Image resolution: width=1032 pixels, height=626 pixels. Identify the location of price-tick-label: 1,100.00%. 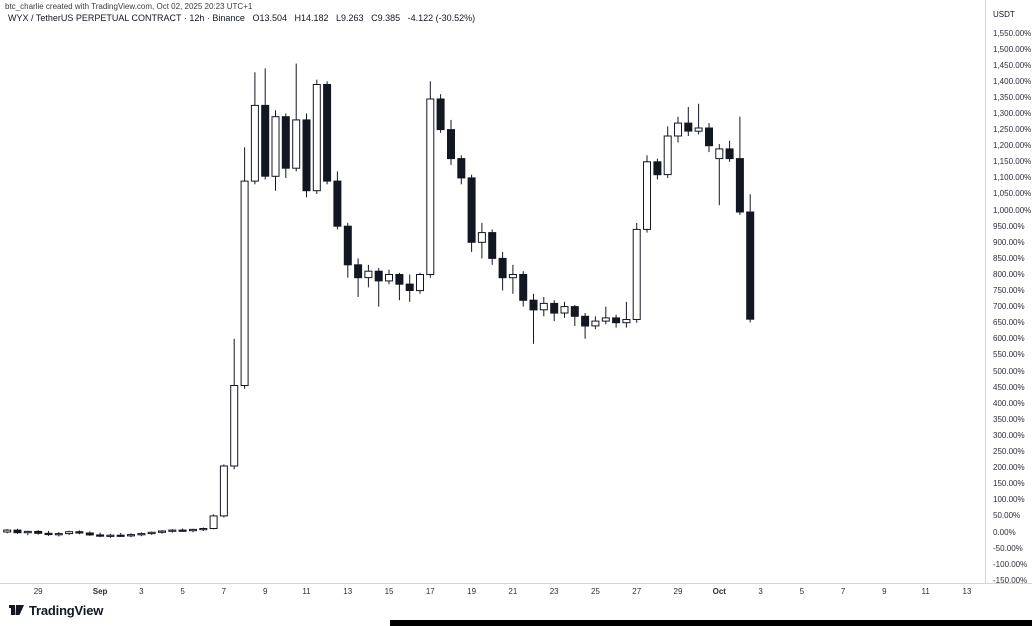
(1012, 178).